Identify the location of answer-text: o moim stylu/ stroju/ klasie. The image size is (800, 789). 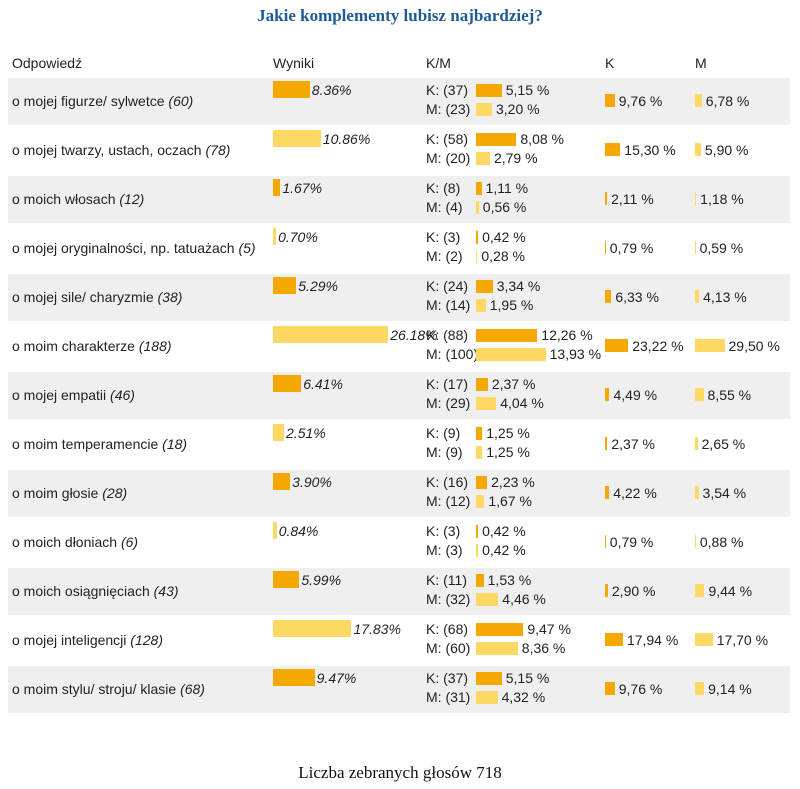
(94, 689).